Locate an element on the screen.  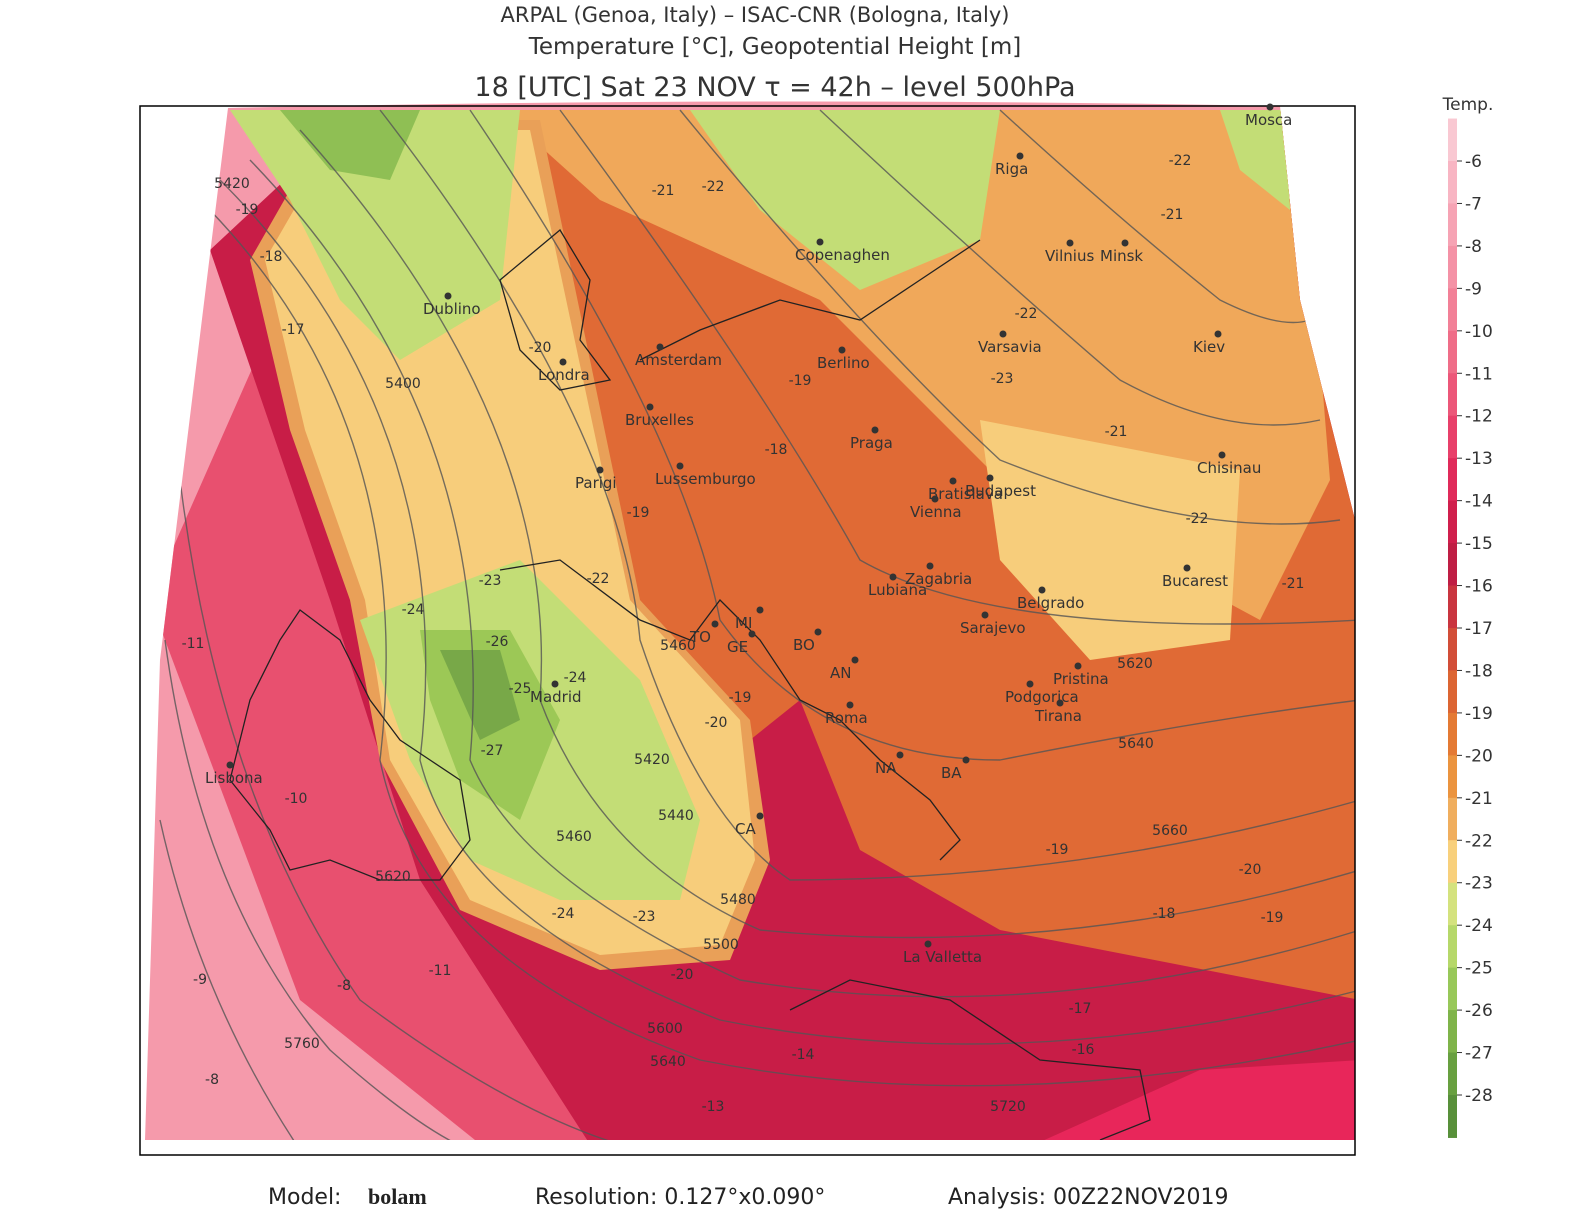
city-label: Tirana is located at coordinates (1058, 716).